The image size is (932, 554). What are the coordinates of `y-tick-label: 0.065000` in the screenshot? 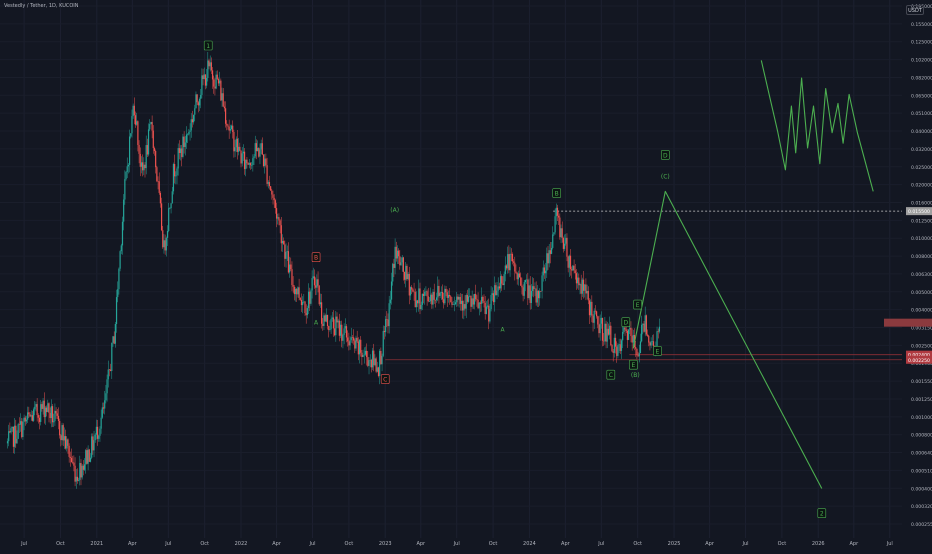 It's located at (921, 96).